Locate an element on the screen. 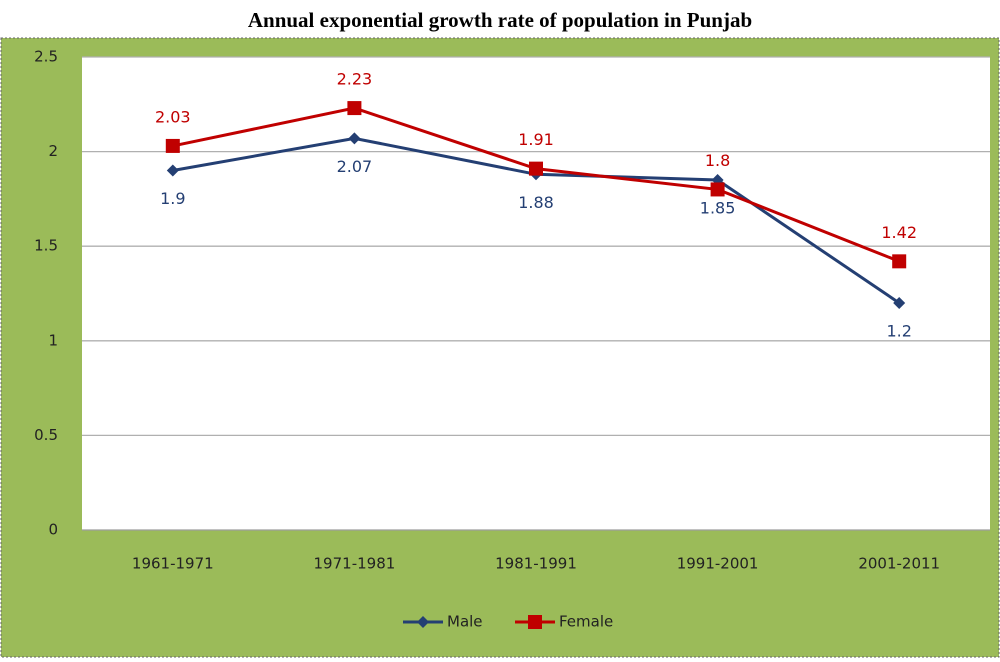 The height and width of the screenshot is (662, 1000). data-label: 2.23 is located at coordinates (355, 79).